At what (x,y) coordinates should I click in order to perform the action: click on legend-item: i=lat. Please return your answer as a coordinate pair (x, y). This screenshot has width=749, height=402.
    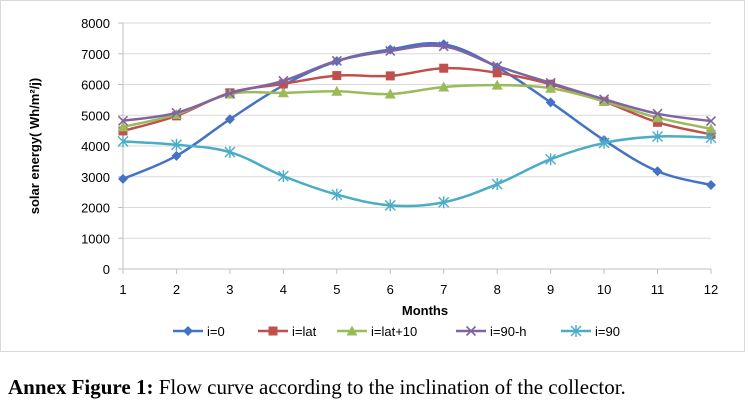
    Looking at the image, I should click on (287, 331).